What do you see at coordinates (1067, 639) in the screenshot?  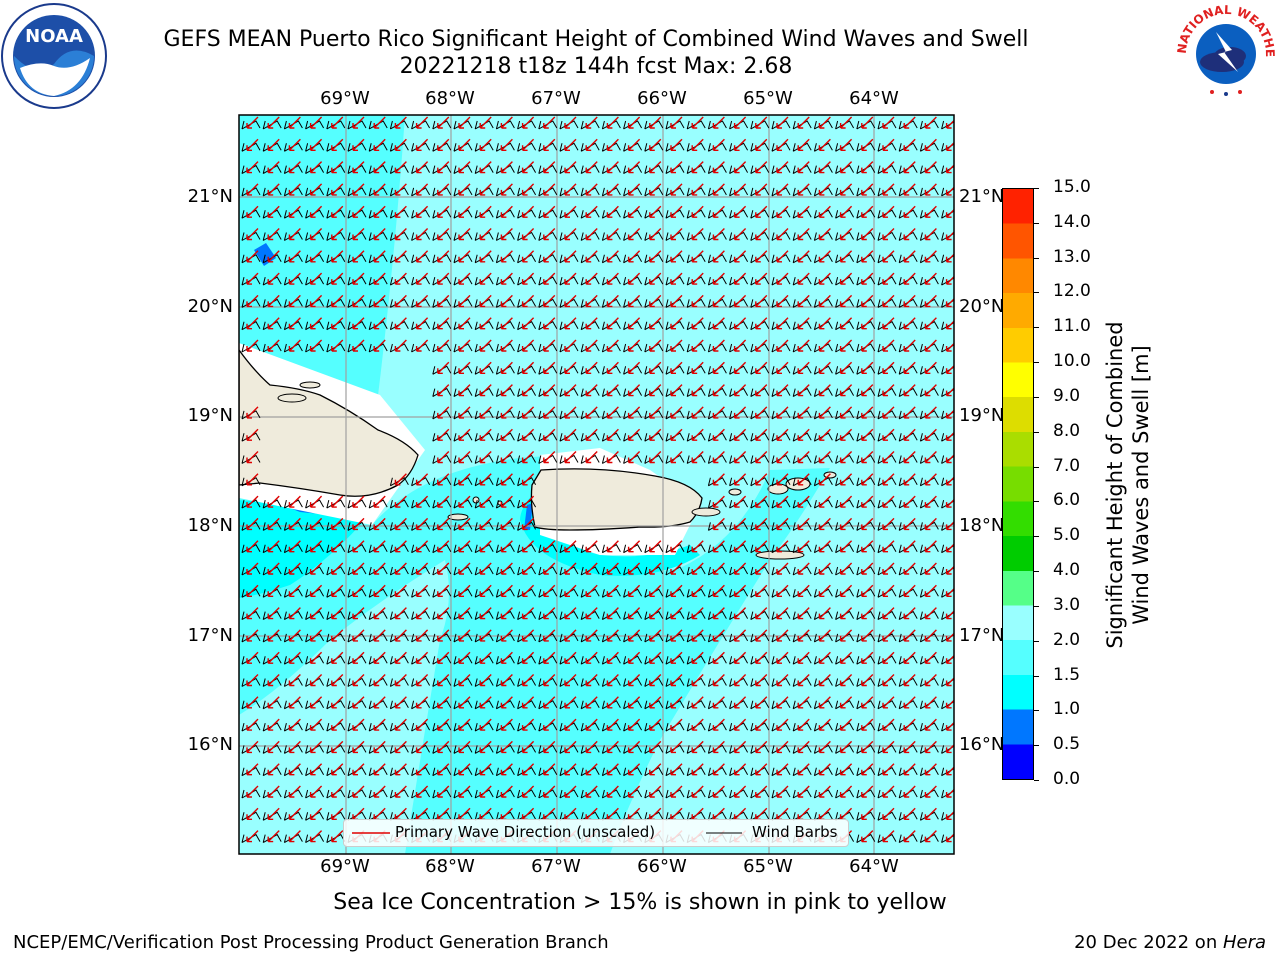 I see `colorbar-tick-label: 2.0` at bounding box center [1067, 639].